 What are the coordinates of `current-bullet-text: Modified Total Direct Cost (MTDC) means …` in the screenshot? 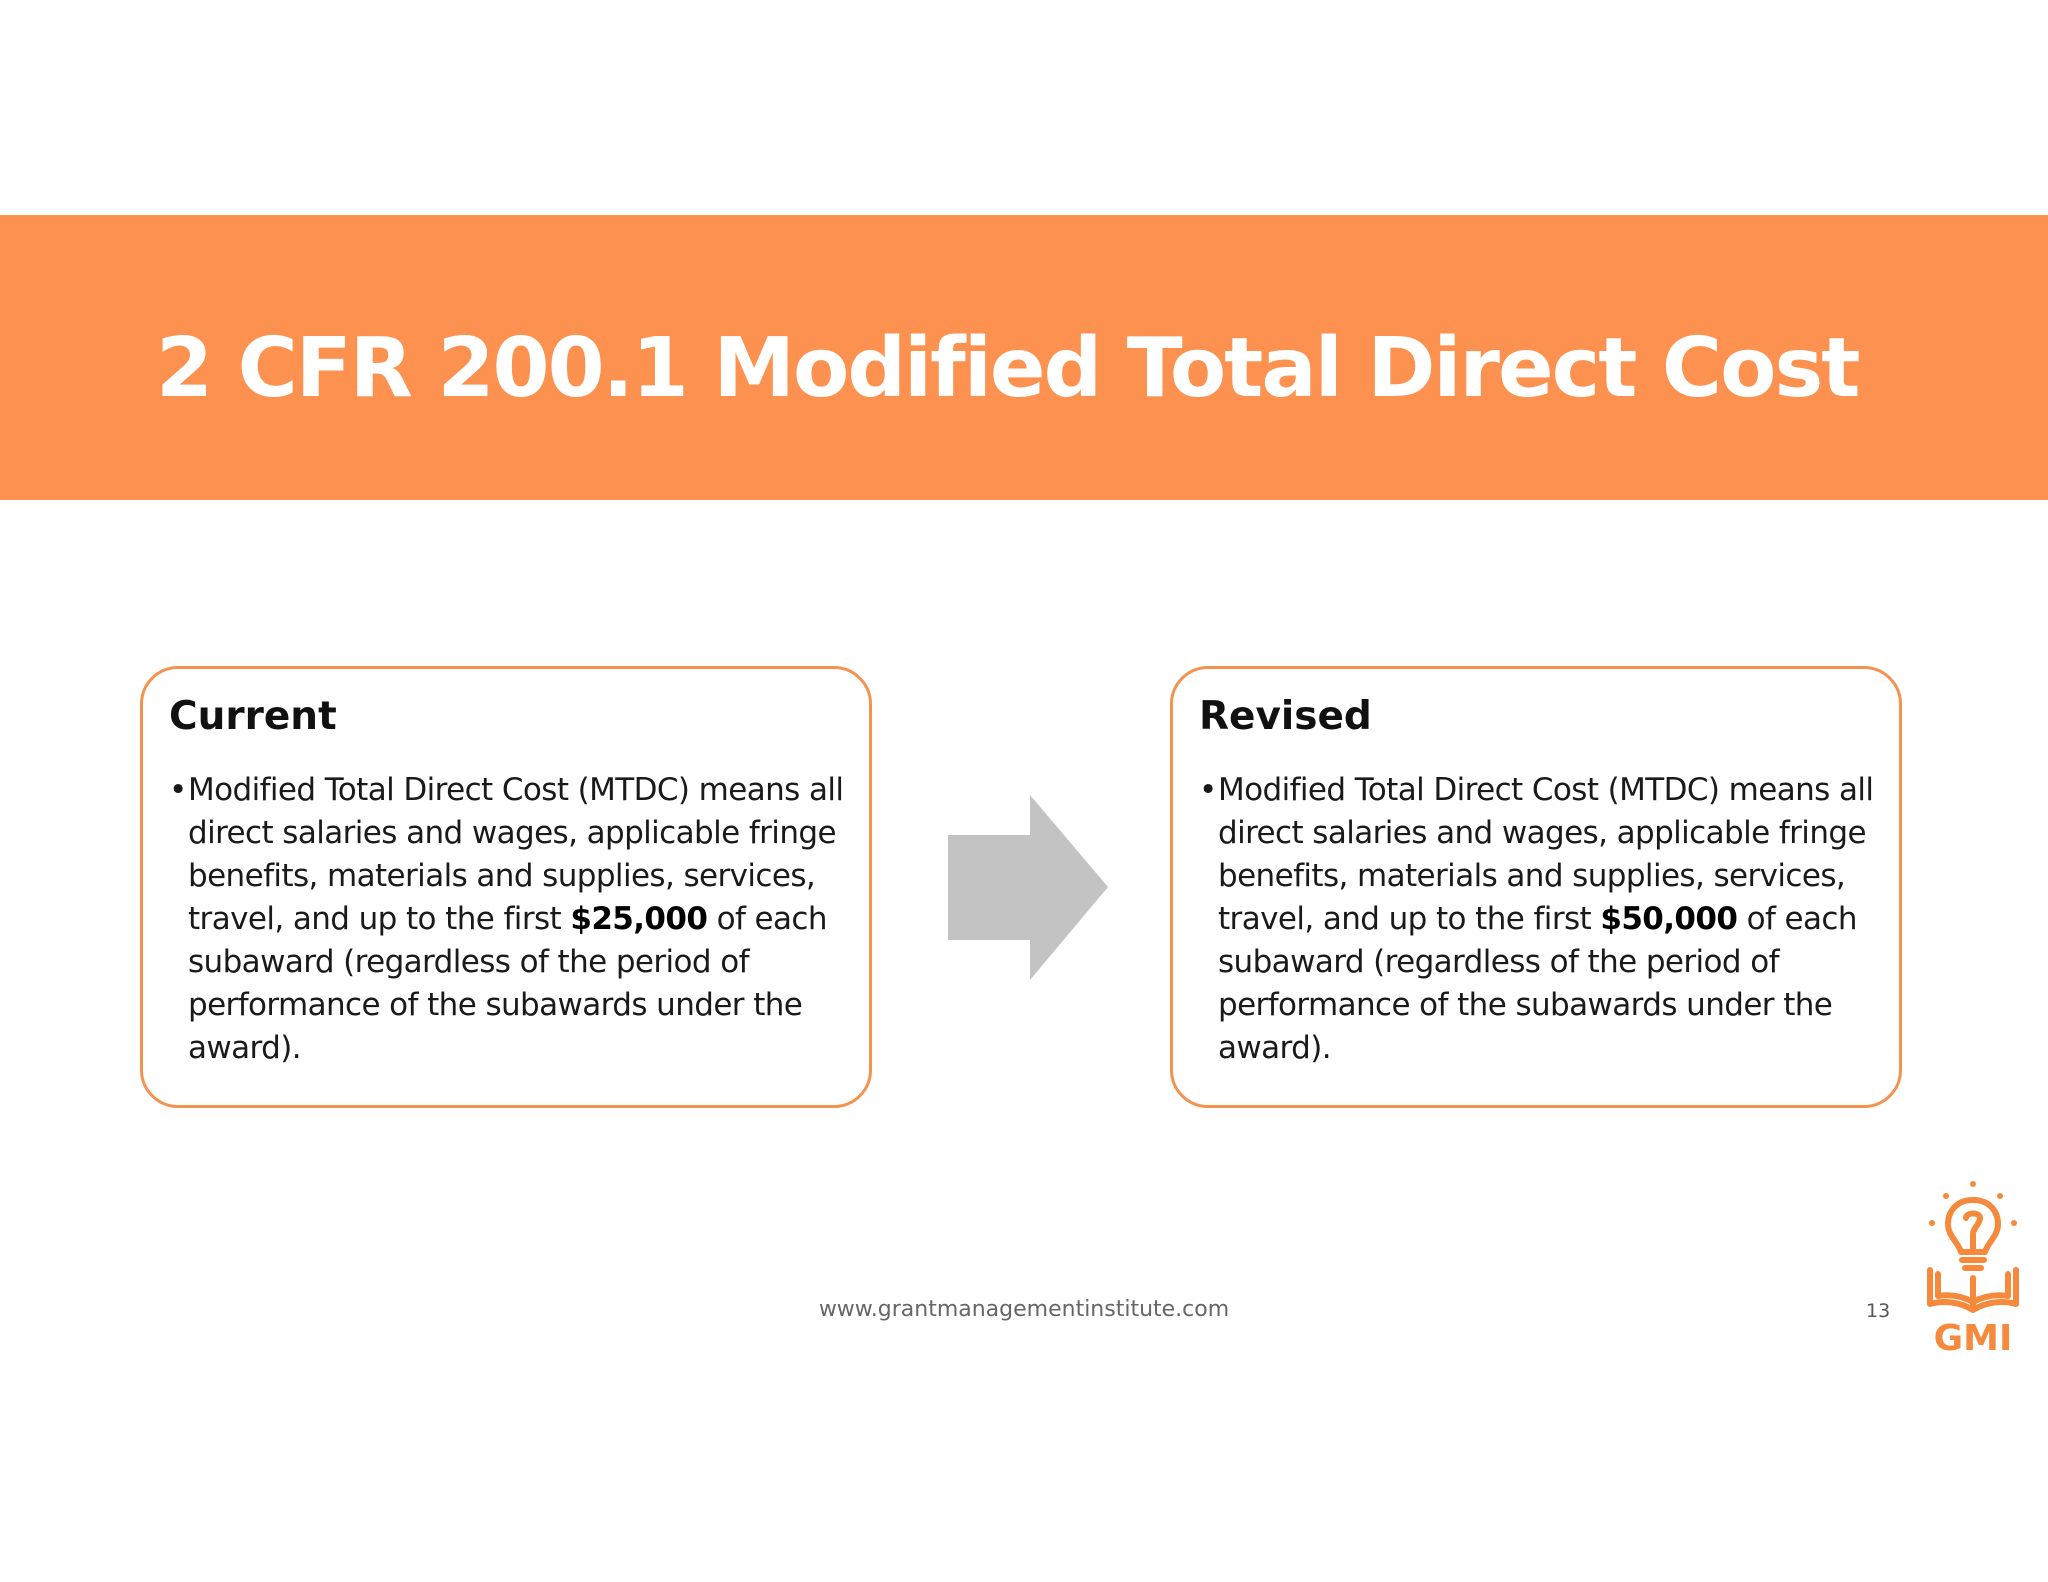 It's located at (523, 919).